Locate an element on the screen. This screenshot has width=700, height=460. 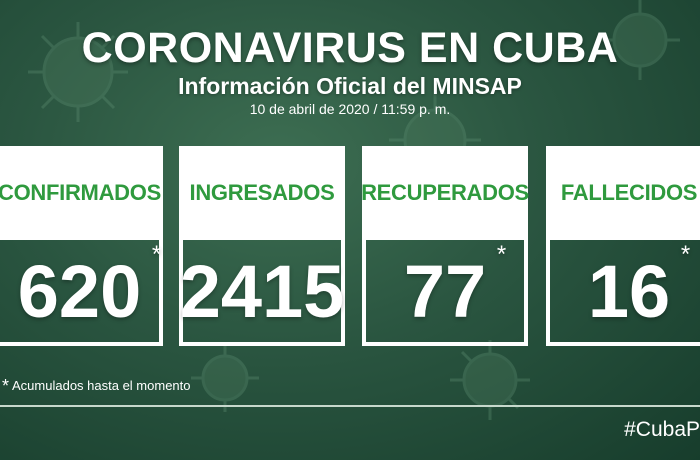
stat-label: INGRESADOS is located at coordinates (262, 193).